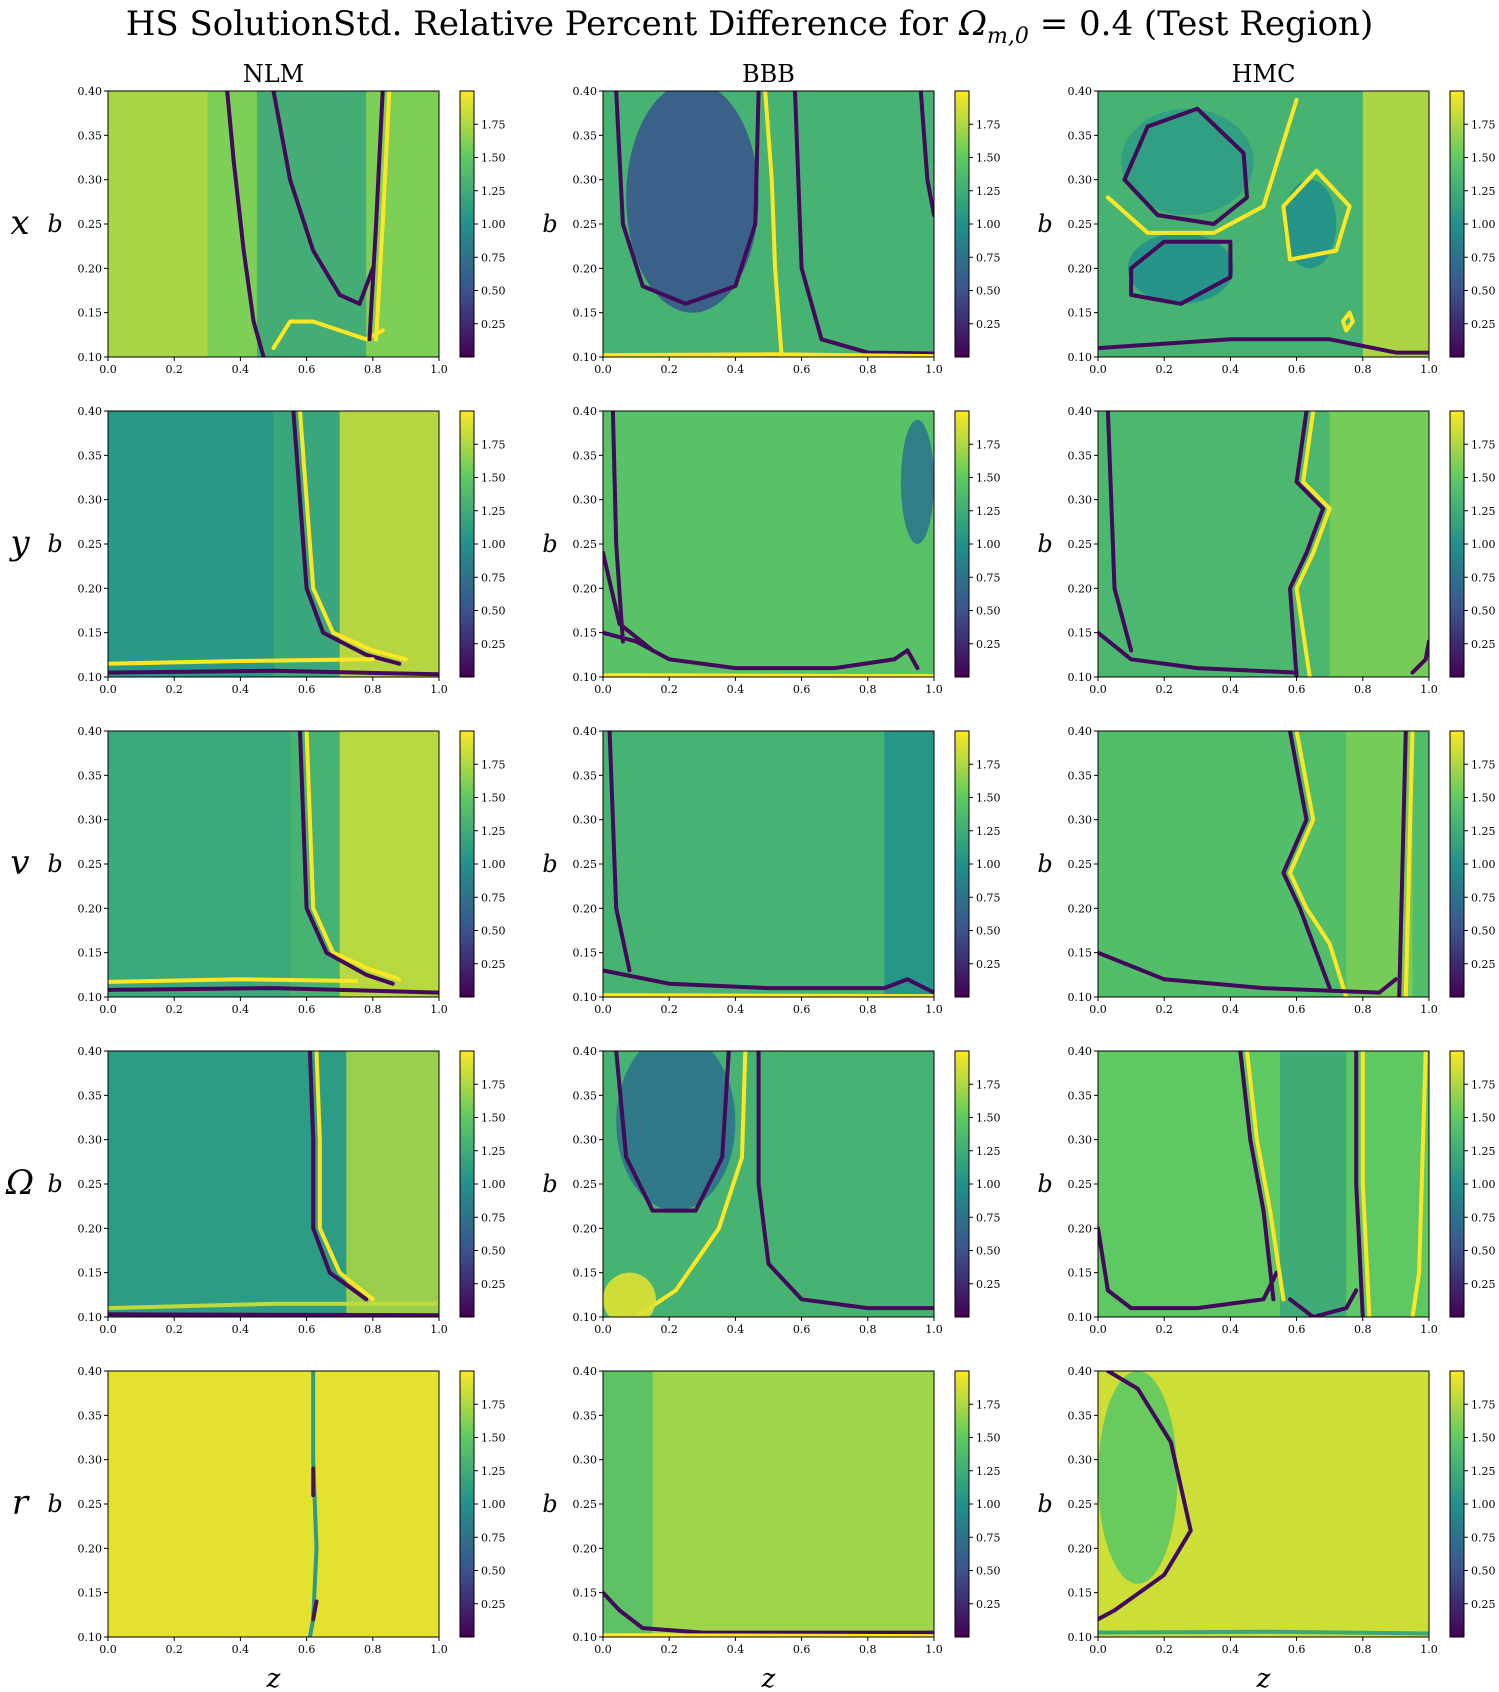  Describe the element at coordinates (273, 1678) in the screenshot. I see `x-axis-label: z` at that location.